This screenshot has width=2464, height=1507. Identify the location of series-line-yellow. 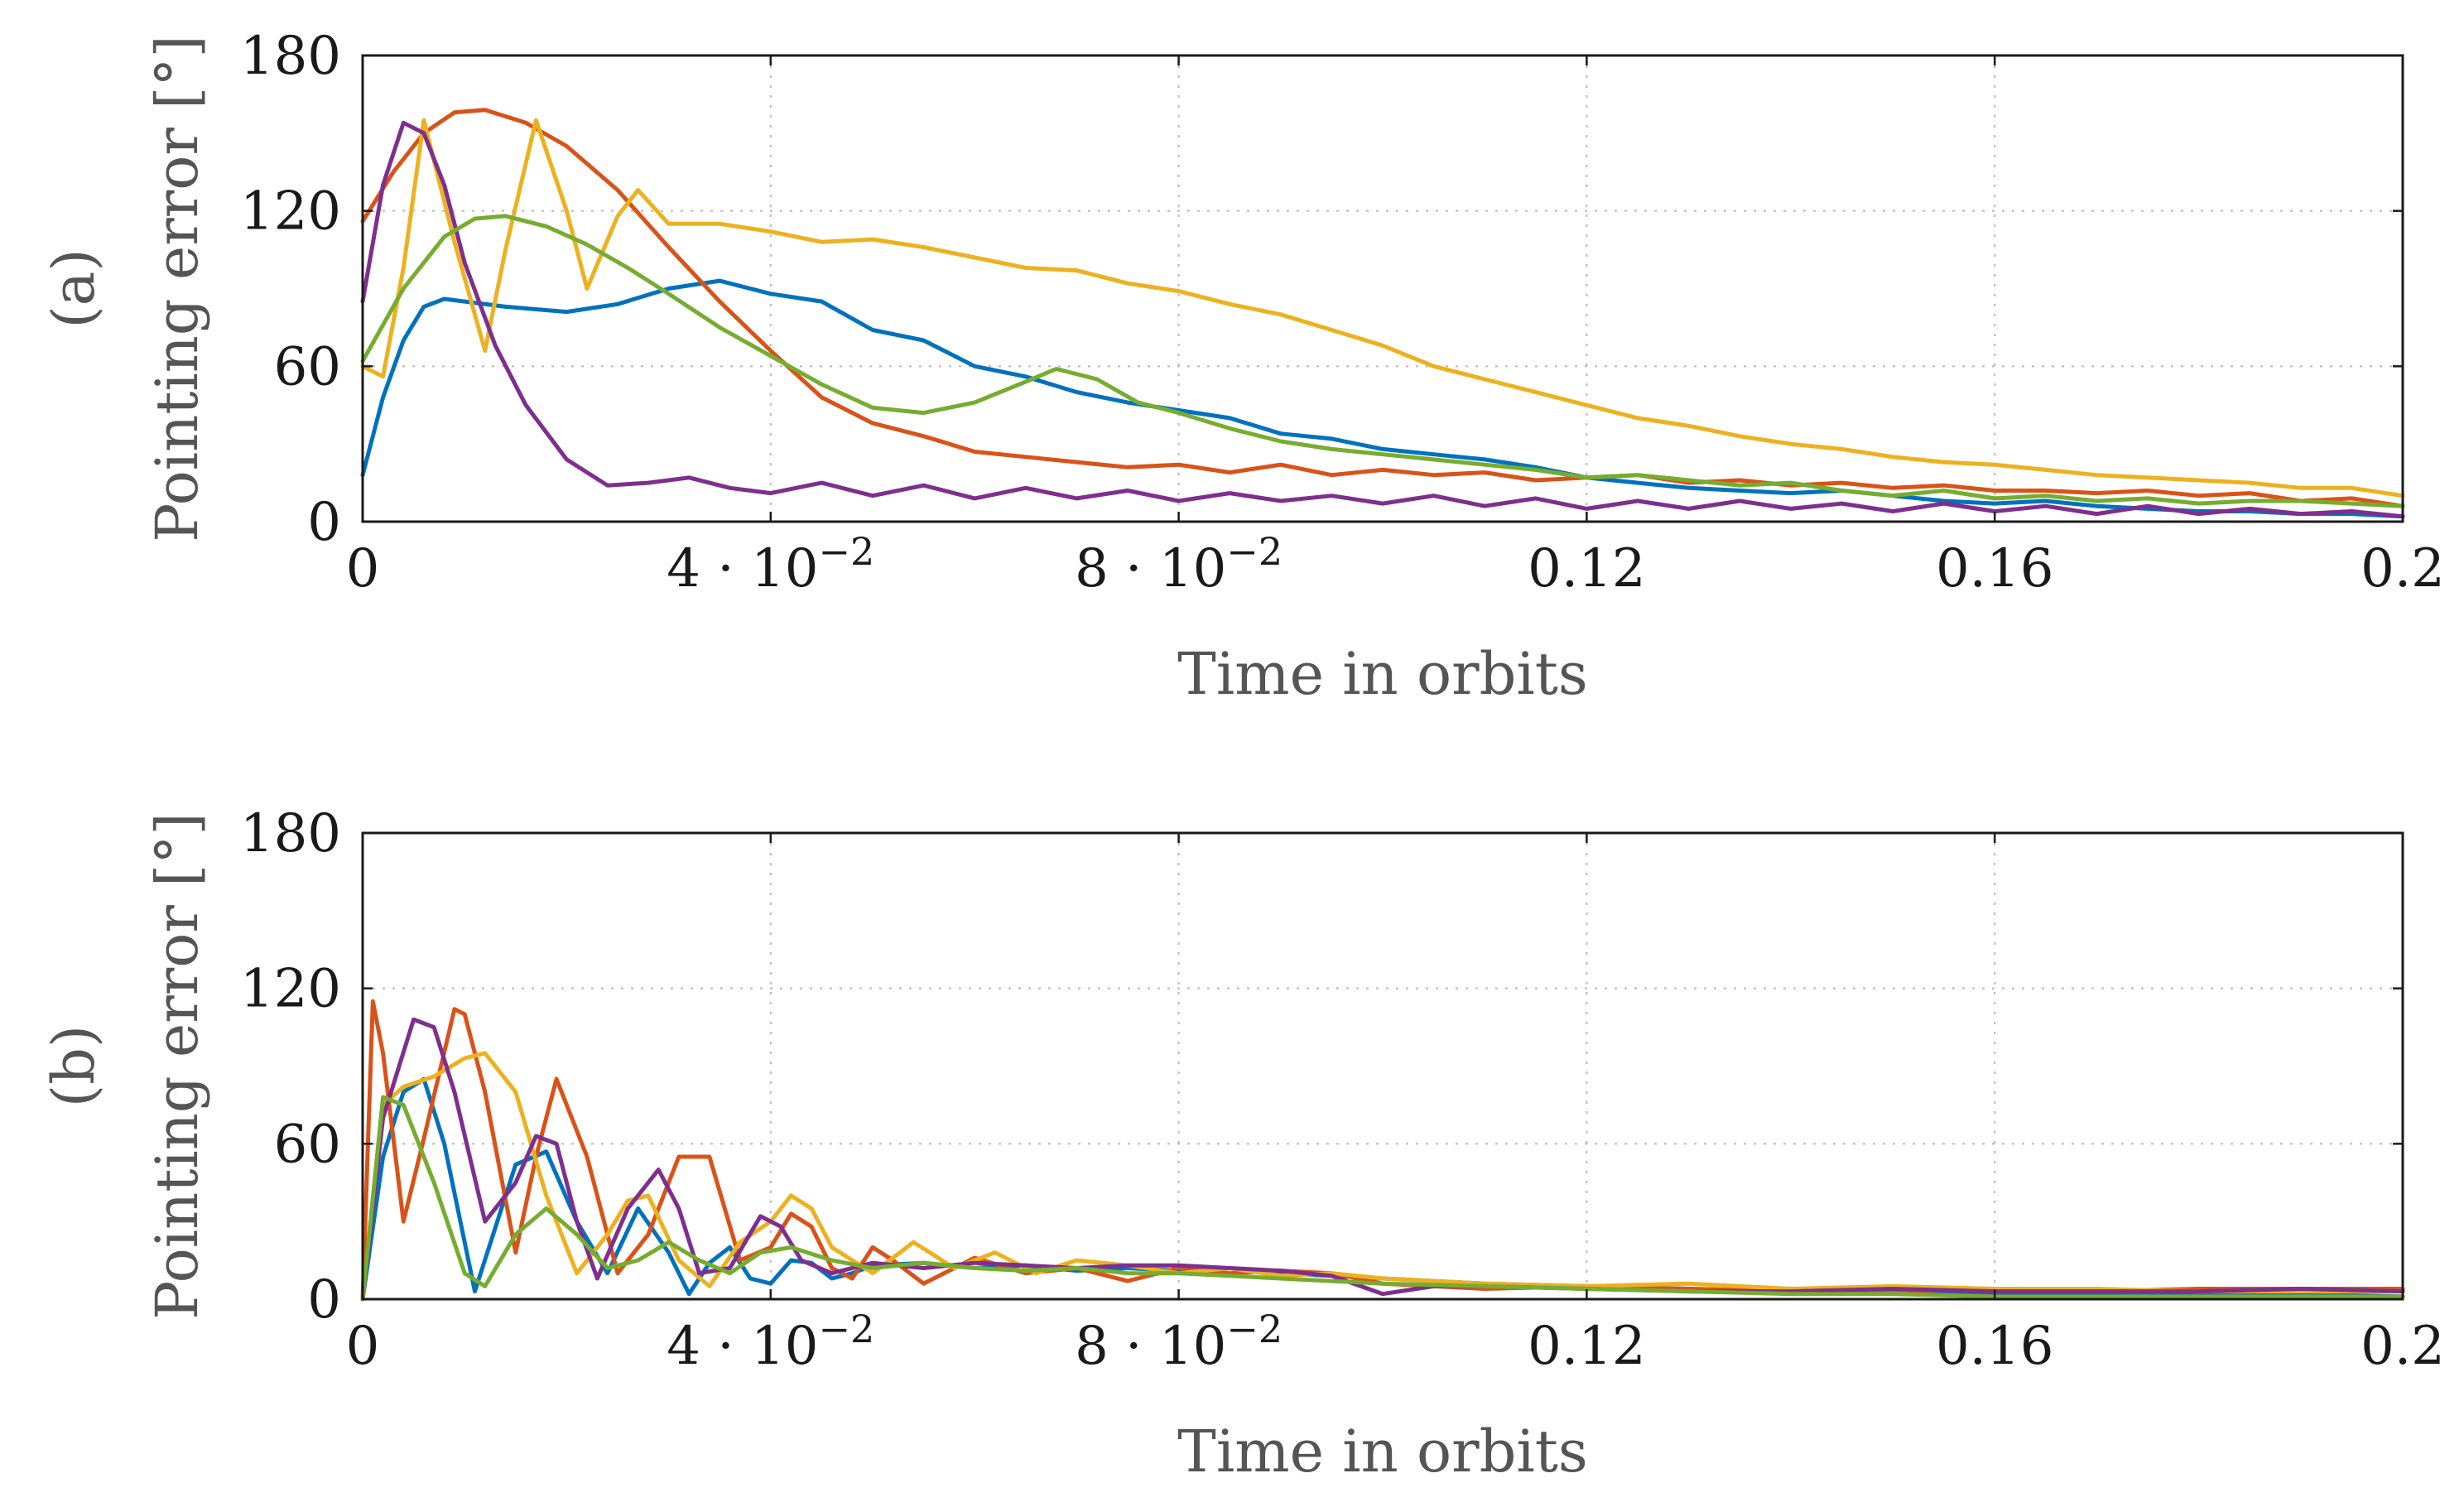
(1383, 1176).